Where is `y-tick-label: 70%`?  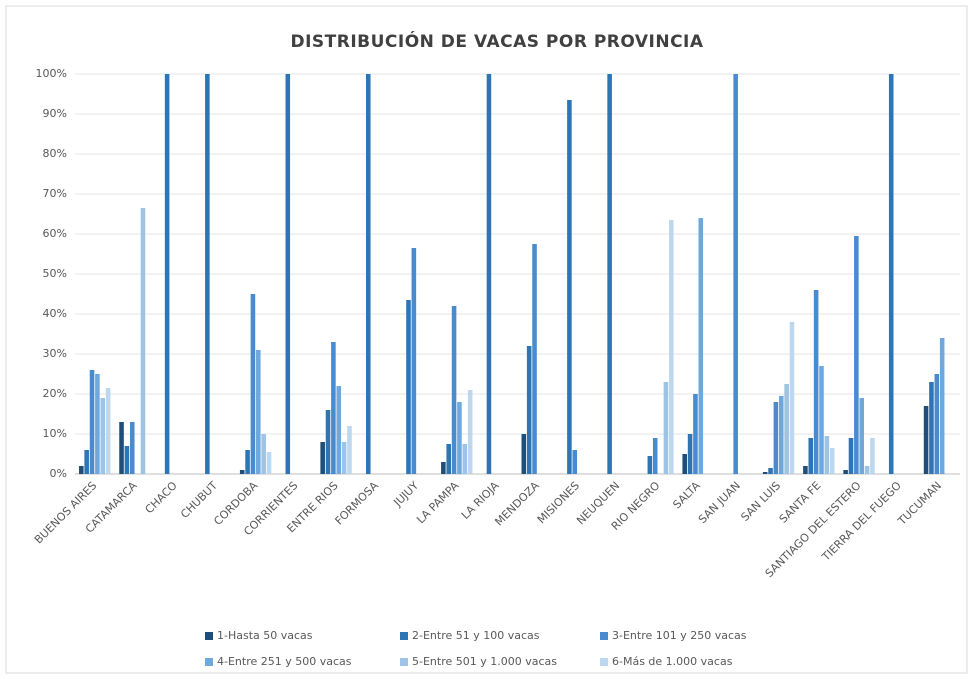
y-tick-label: 70% is located at coordinates (55, 193).